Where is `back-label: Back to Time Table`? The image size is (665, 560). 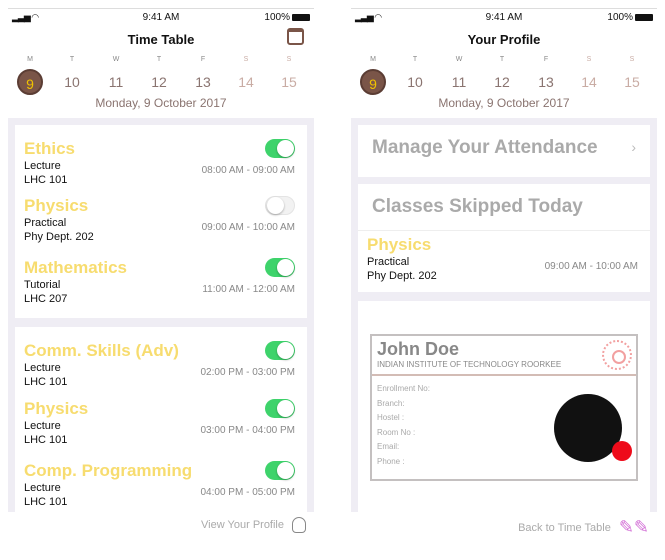 back-label: Back to Time Table is located at coordinates (564, 527).